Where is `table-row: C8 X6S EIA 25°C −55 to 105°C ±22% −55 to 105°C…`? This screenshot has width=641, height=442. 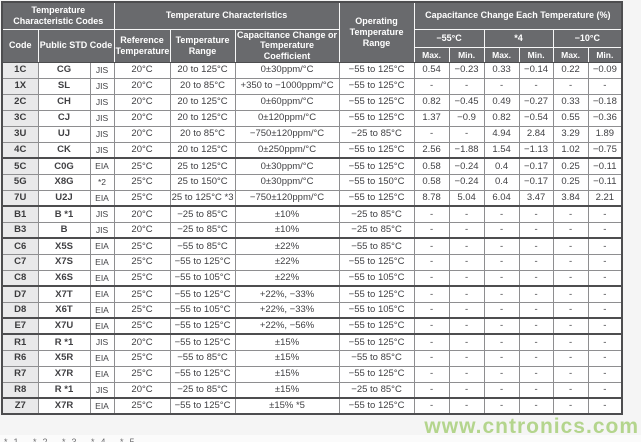
table-row: C8 X6S EIA 25°C −55 to 105°C ±22% −55 to 105°C… is located at coordinates (312, 278).